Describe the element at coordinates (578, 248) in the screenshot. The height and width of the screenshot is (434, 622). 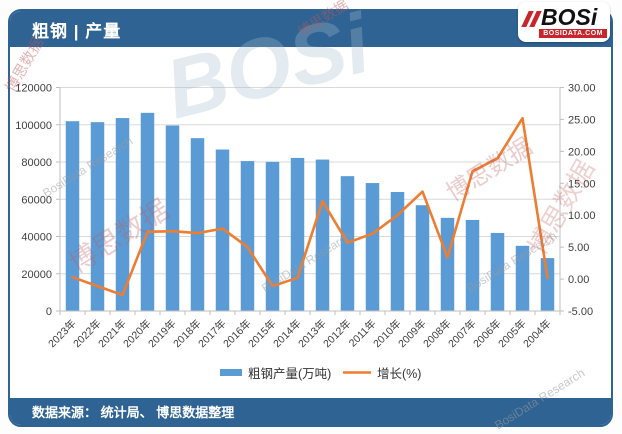
I see `right-axis-label: 5.00` at that location.